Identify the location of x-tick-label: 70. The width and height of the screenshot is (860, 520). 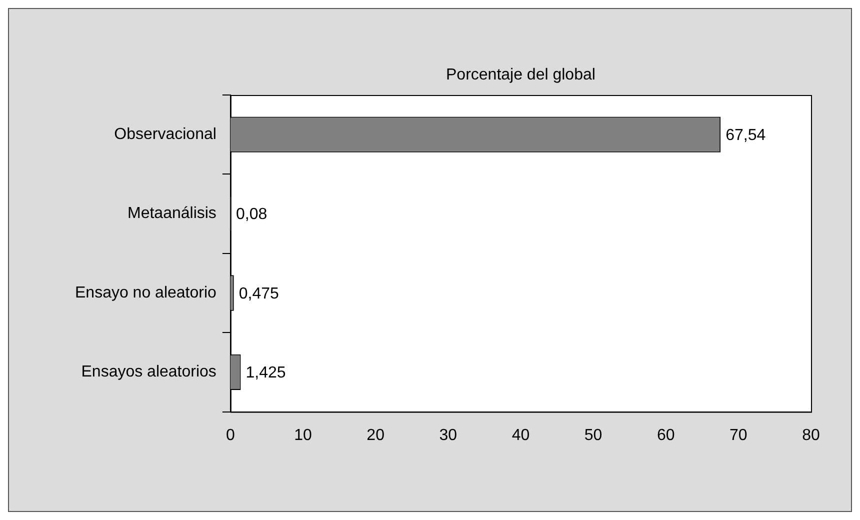
(739, 435).